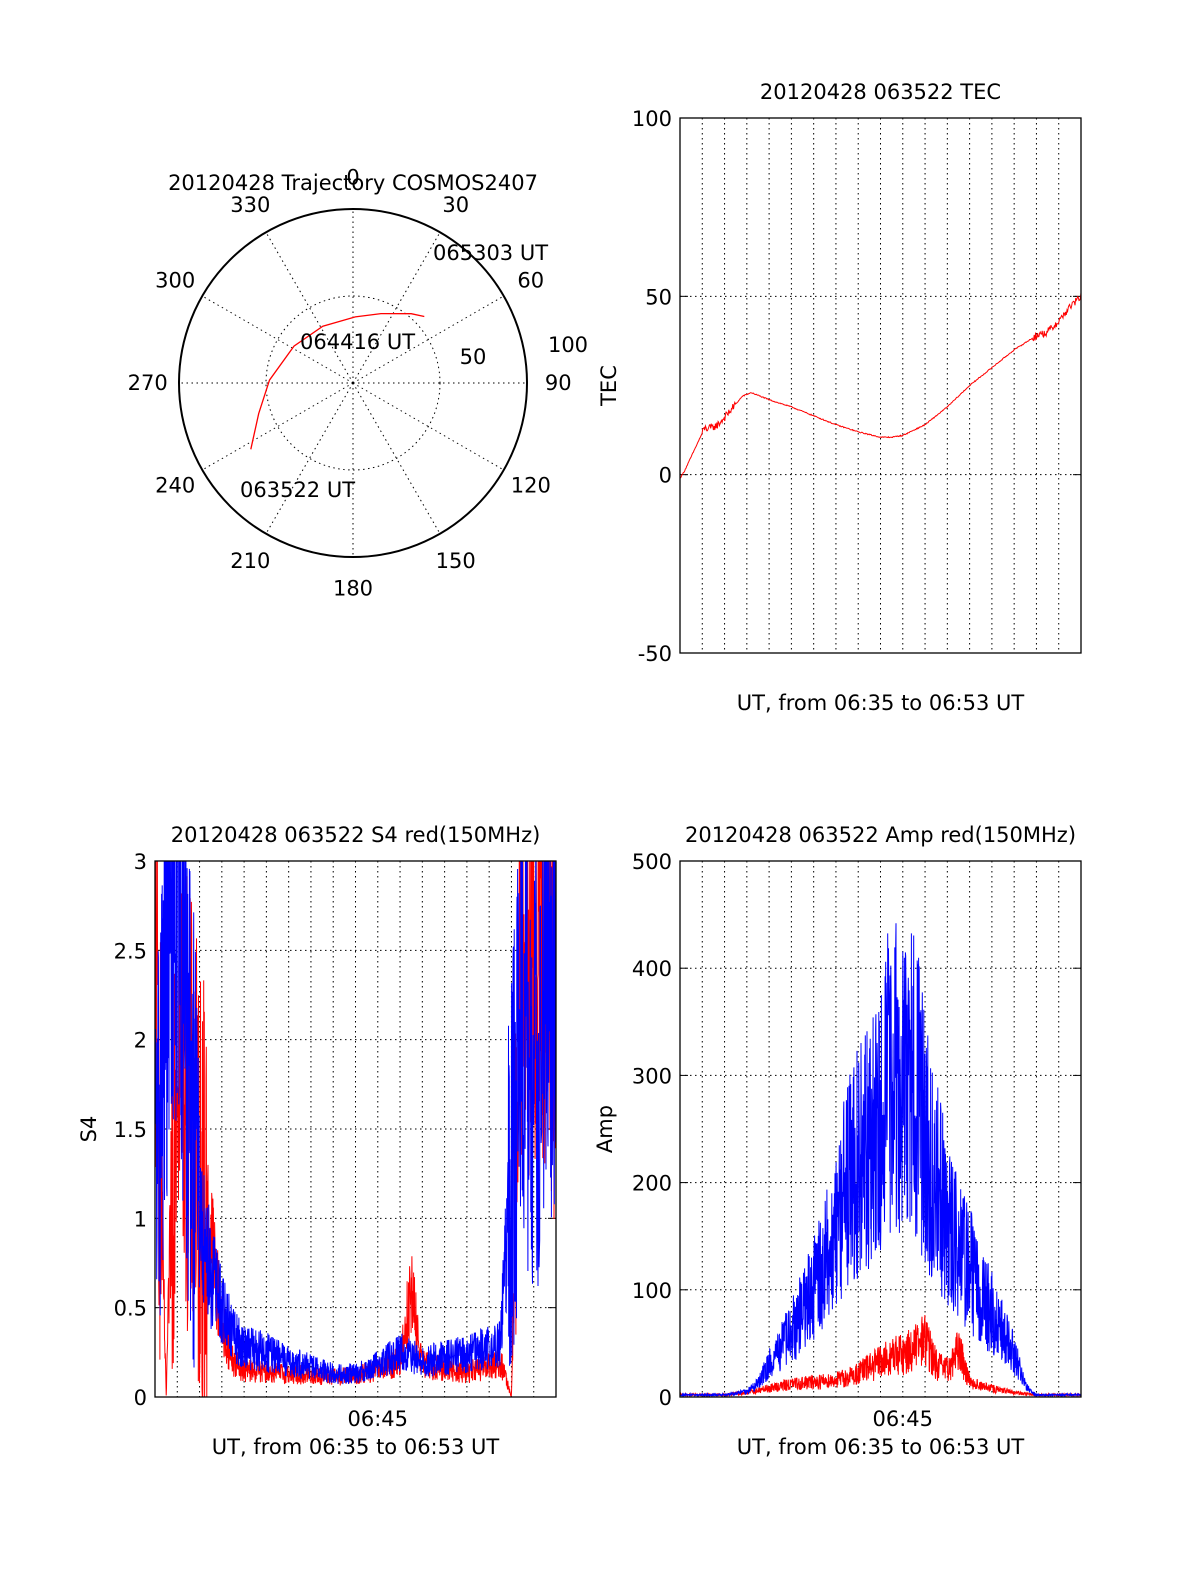 Image resolution: width=1200 pixels, height=1575 pixels. What do you see at coordinates (558, 383) in the screenshot?
I see `polar-angle-label: 90` at bounding box center [558, 383].